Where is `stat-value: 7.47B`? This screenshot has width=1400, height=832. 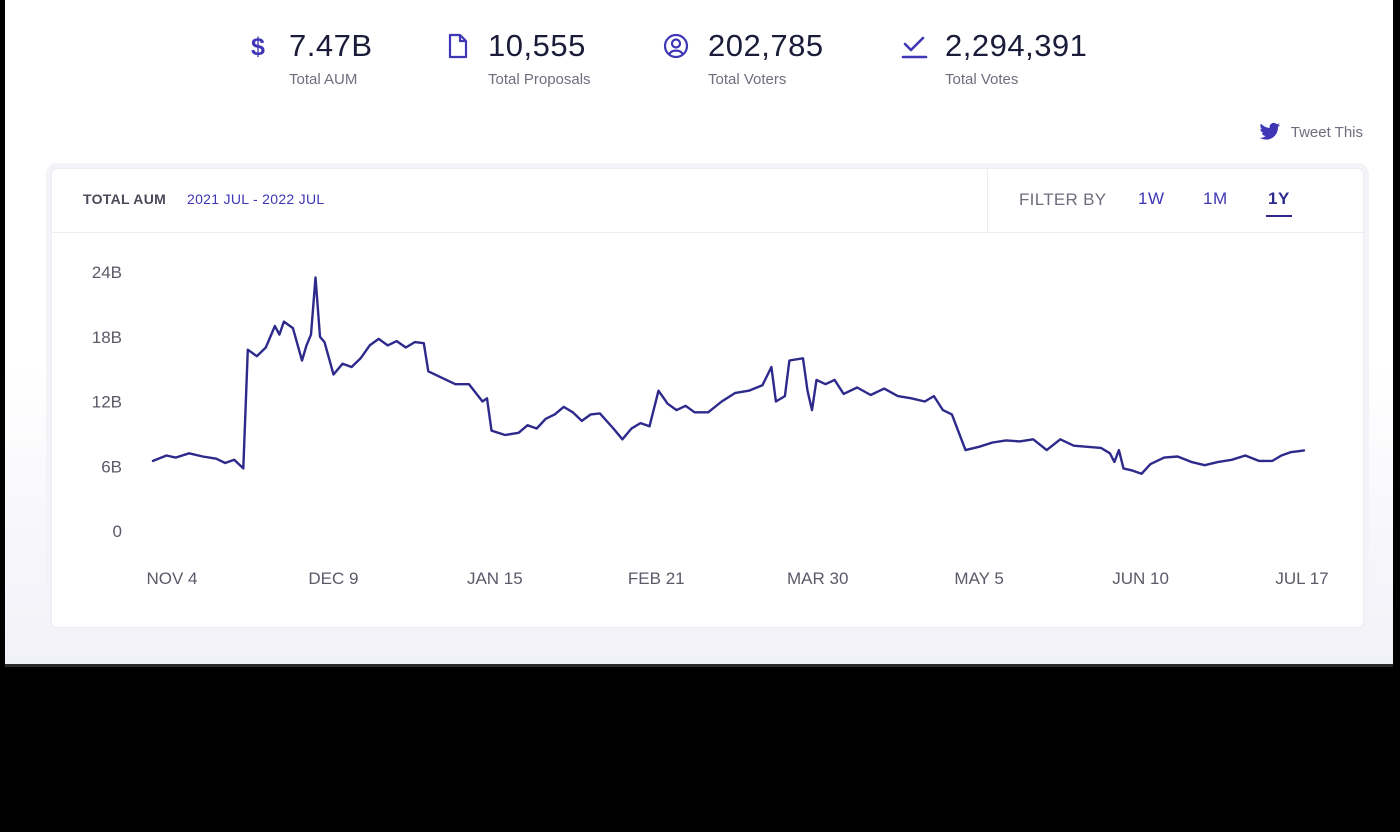
stat-value: 7.47B is located at coordinates (331, 45).